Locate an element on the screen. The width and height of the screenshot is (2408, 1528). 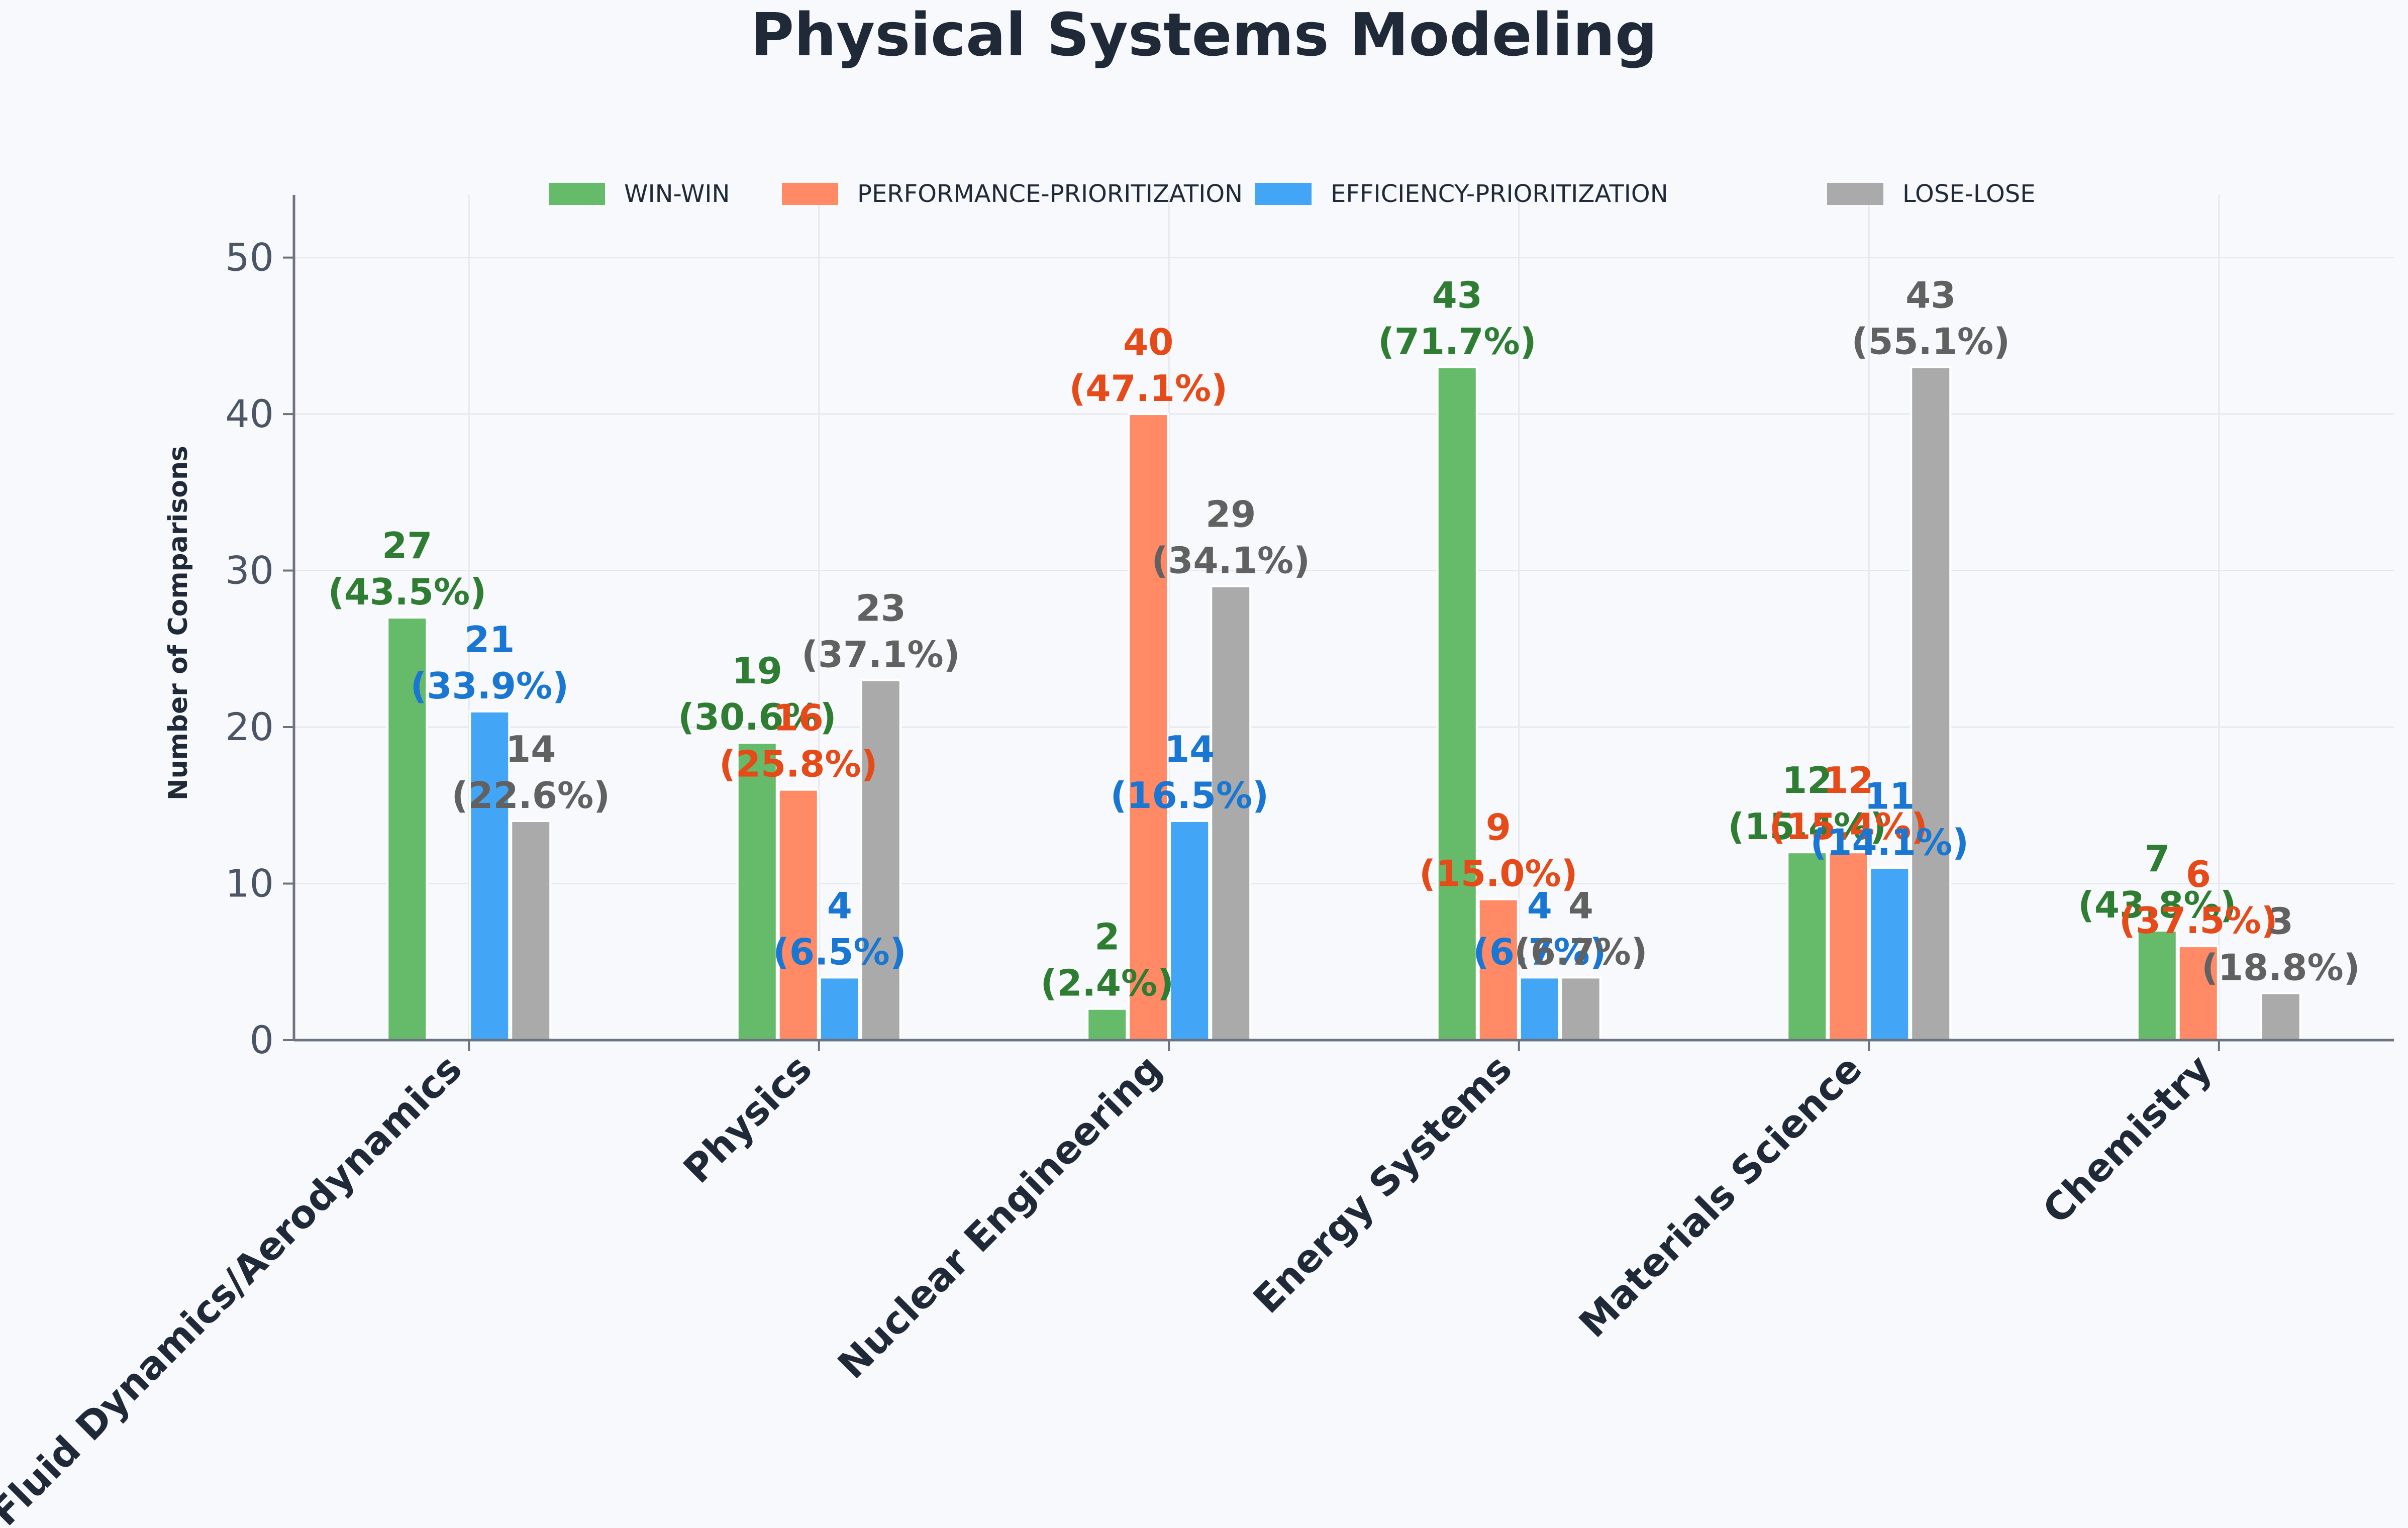
data-label-lose-lose: 43 (55.1%) is located at coordinates (1930, 318).